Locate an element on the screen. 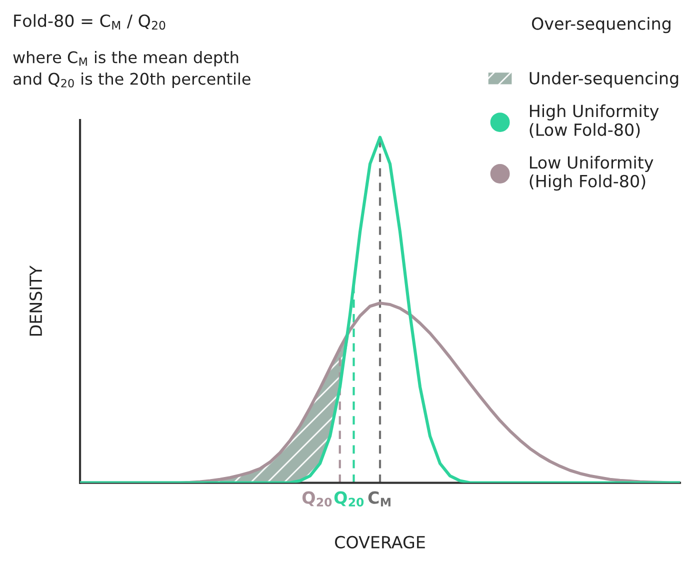  legend-label: Low Uniformity (High Fold-80) is located at coordinates (592, 173).